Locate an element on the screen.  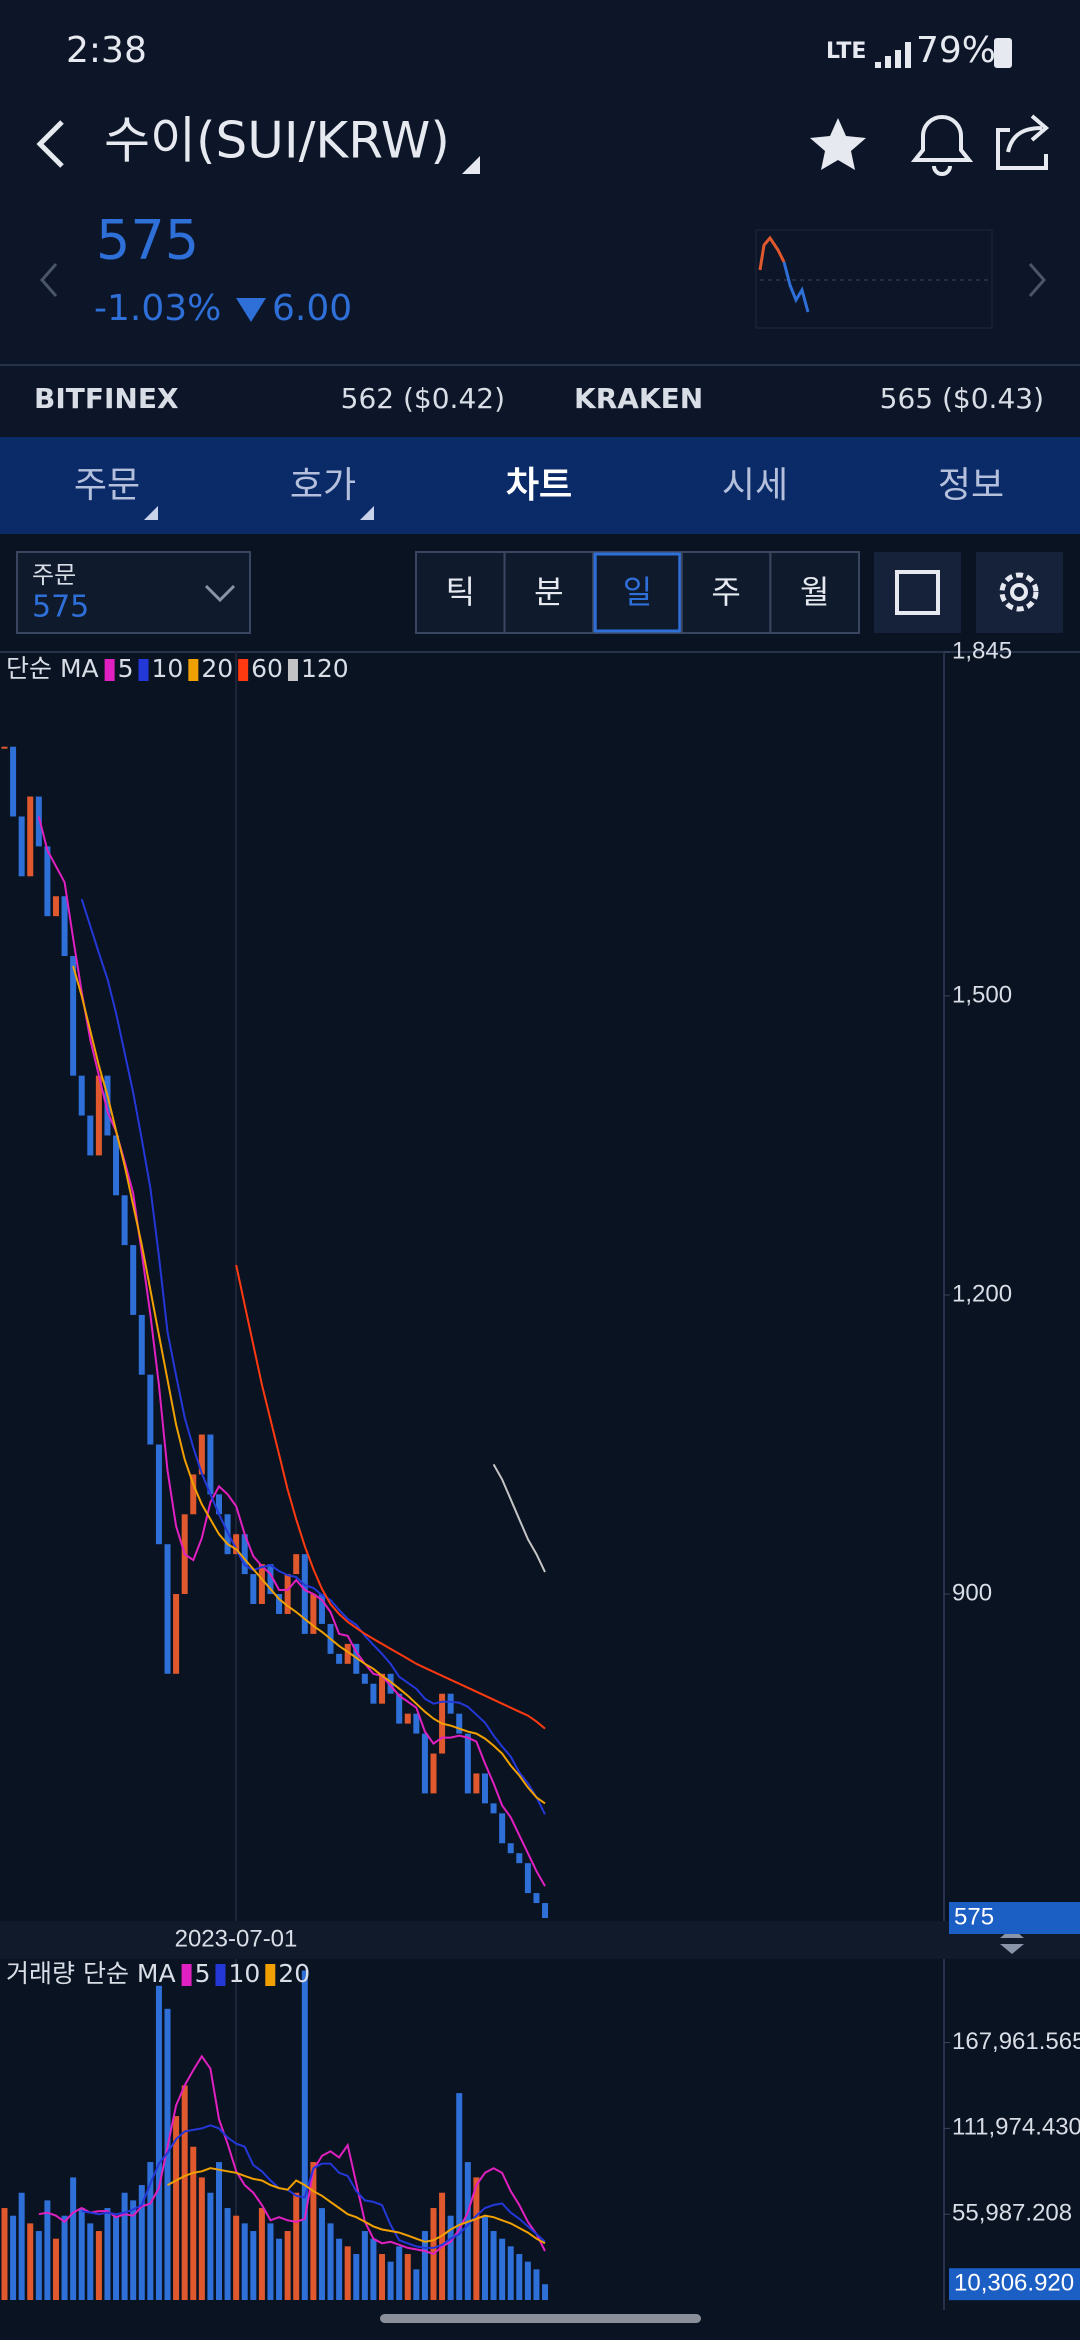
back-button is located at coordinates (50, 144).